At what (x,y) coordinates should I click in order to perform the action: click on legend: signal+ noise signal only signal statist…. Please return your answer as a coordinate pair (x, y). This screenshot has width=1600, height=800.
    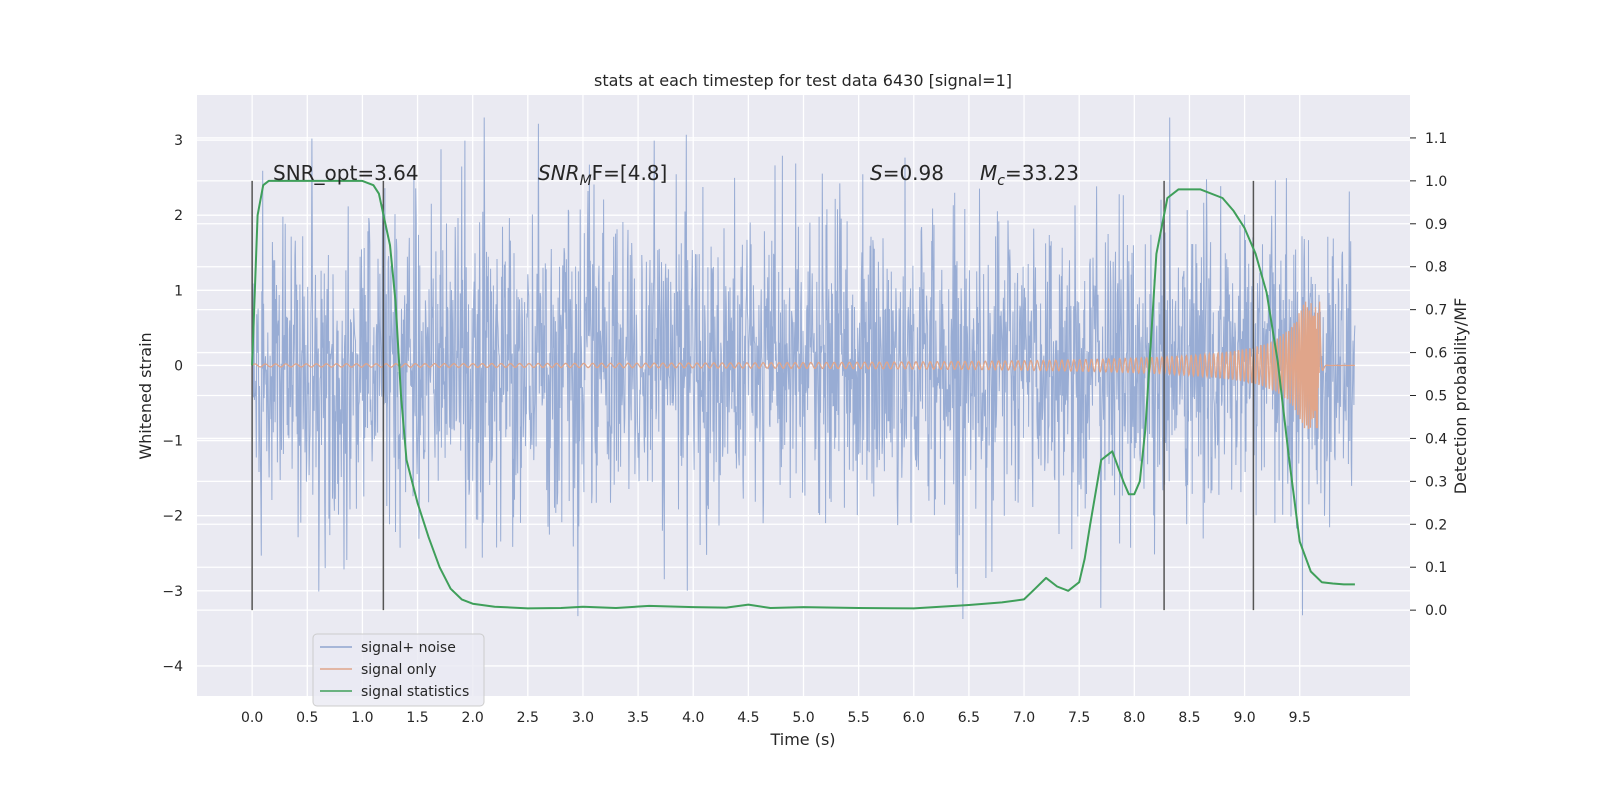
    Looking at the image, I should click on (398, 670).